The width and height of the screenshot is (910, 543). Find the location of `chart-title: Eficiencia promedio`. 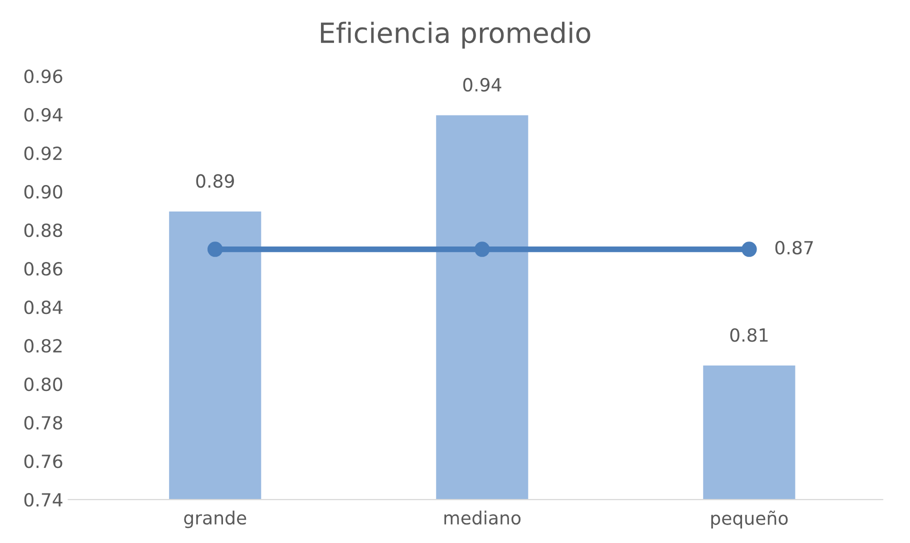

chart-title: Eficiencia promedio is located at coordinates (455, 35).